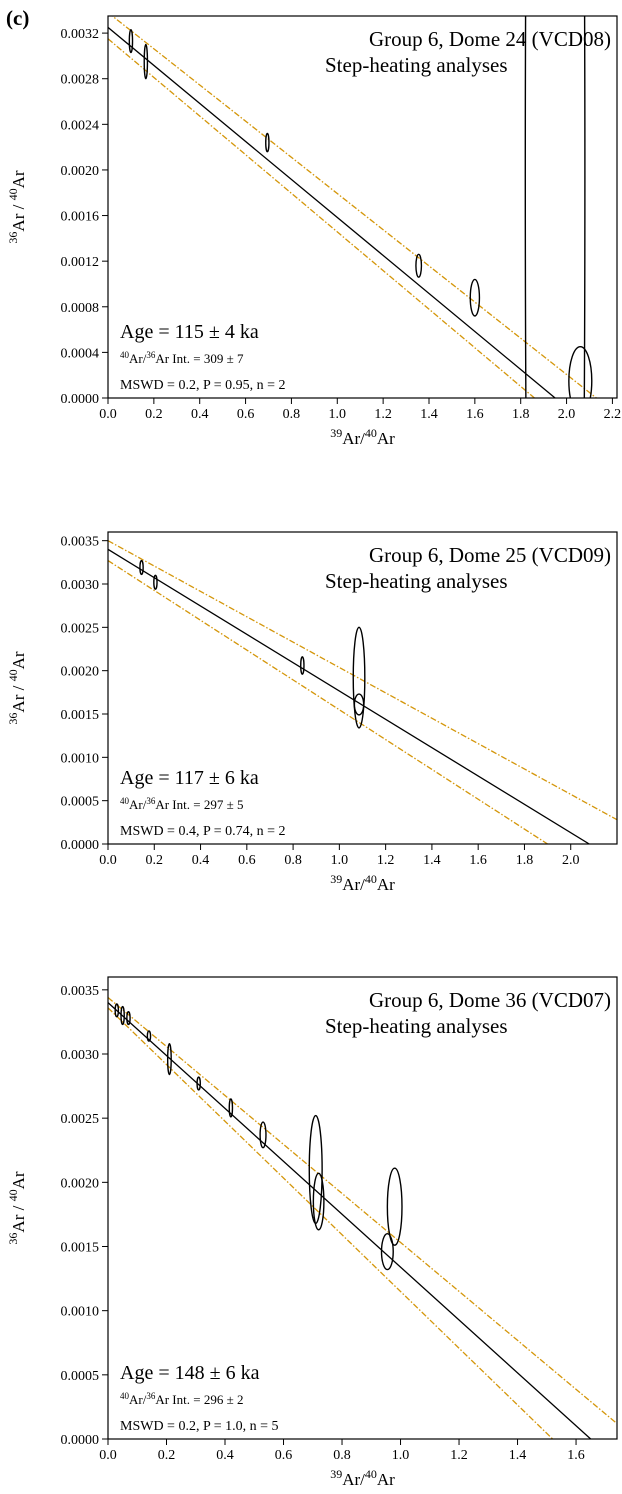 This screenshot has width=622, height=1494. I want to click on x-tick-label: 2.2, so click(613, 414).